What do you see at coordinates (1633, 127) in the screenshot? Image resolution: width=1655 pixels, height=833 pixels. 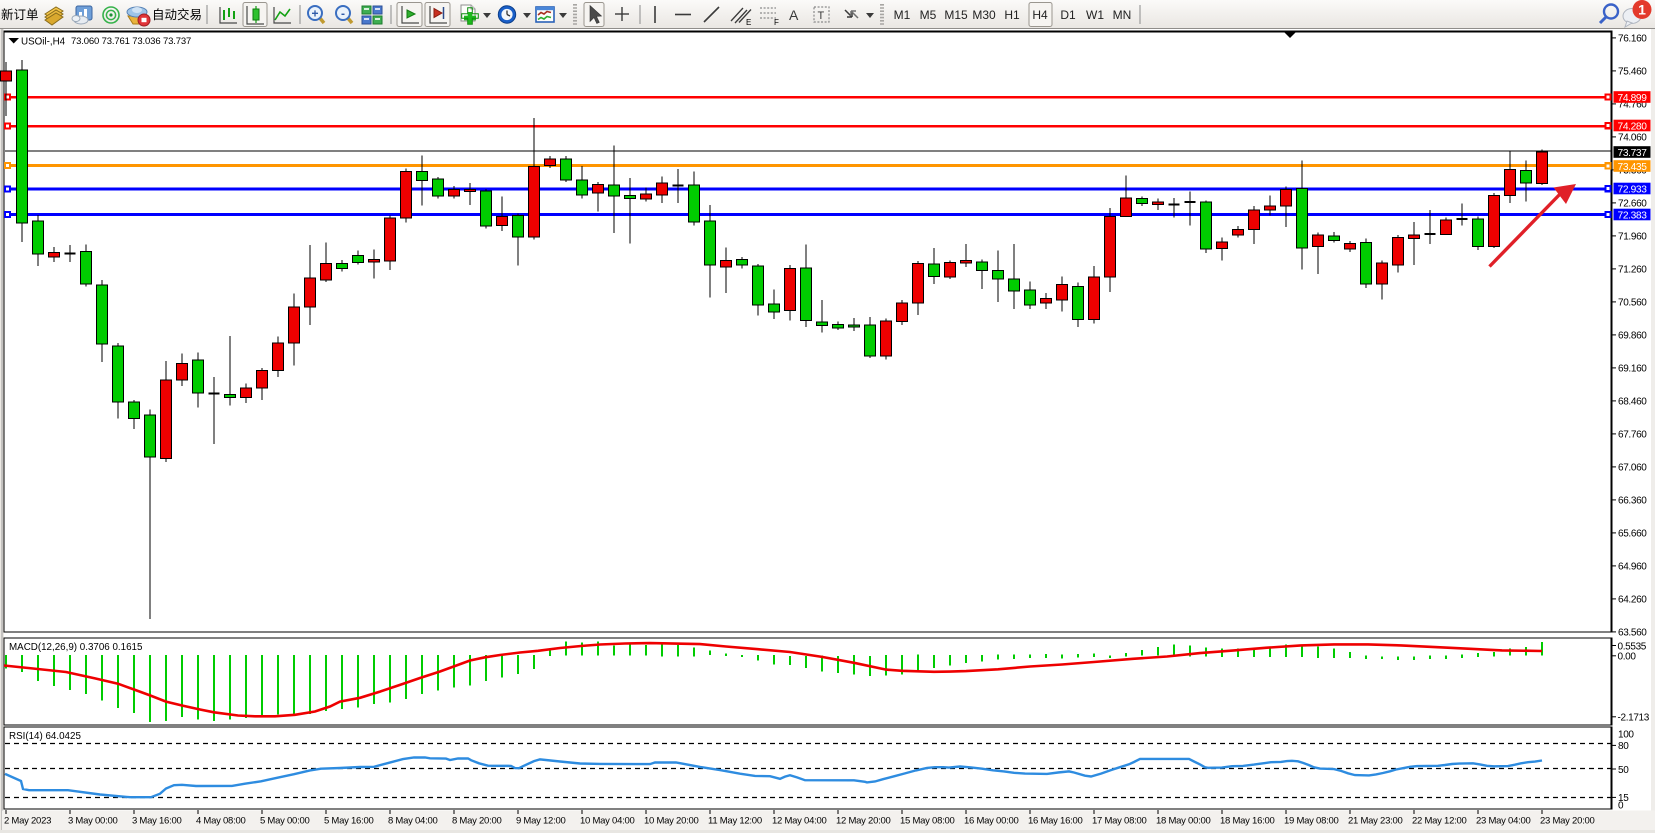 I see `svg-text: 74.280` at bounding box center [1633, 127].